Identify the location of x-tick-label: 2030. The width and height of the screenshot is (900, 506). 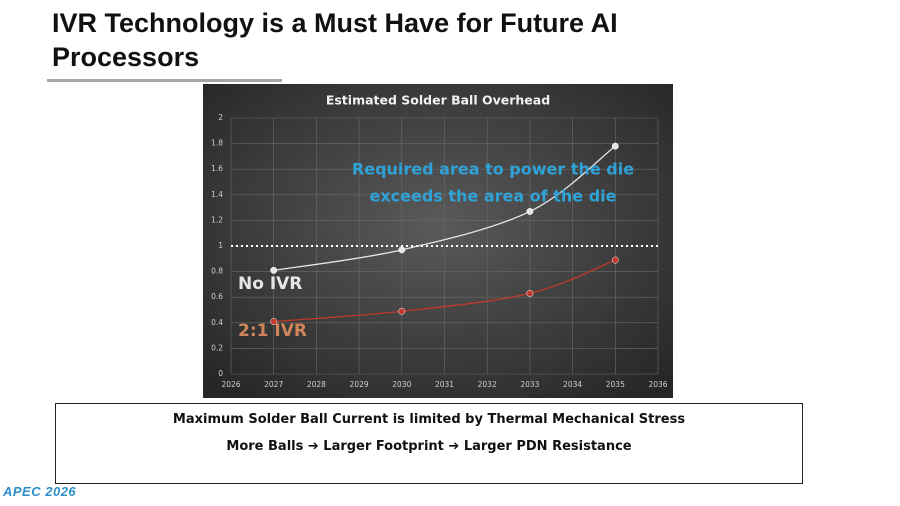
(401, 384).